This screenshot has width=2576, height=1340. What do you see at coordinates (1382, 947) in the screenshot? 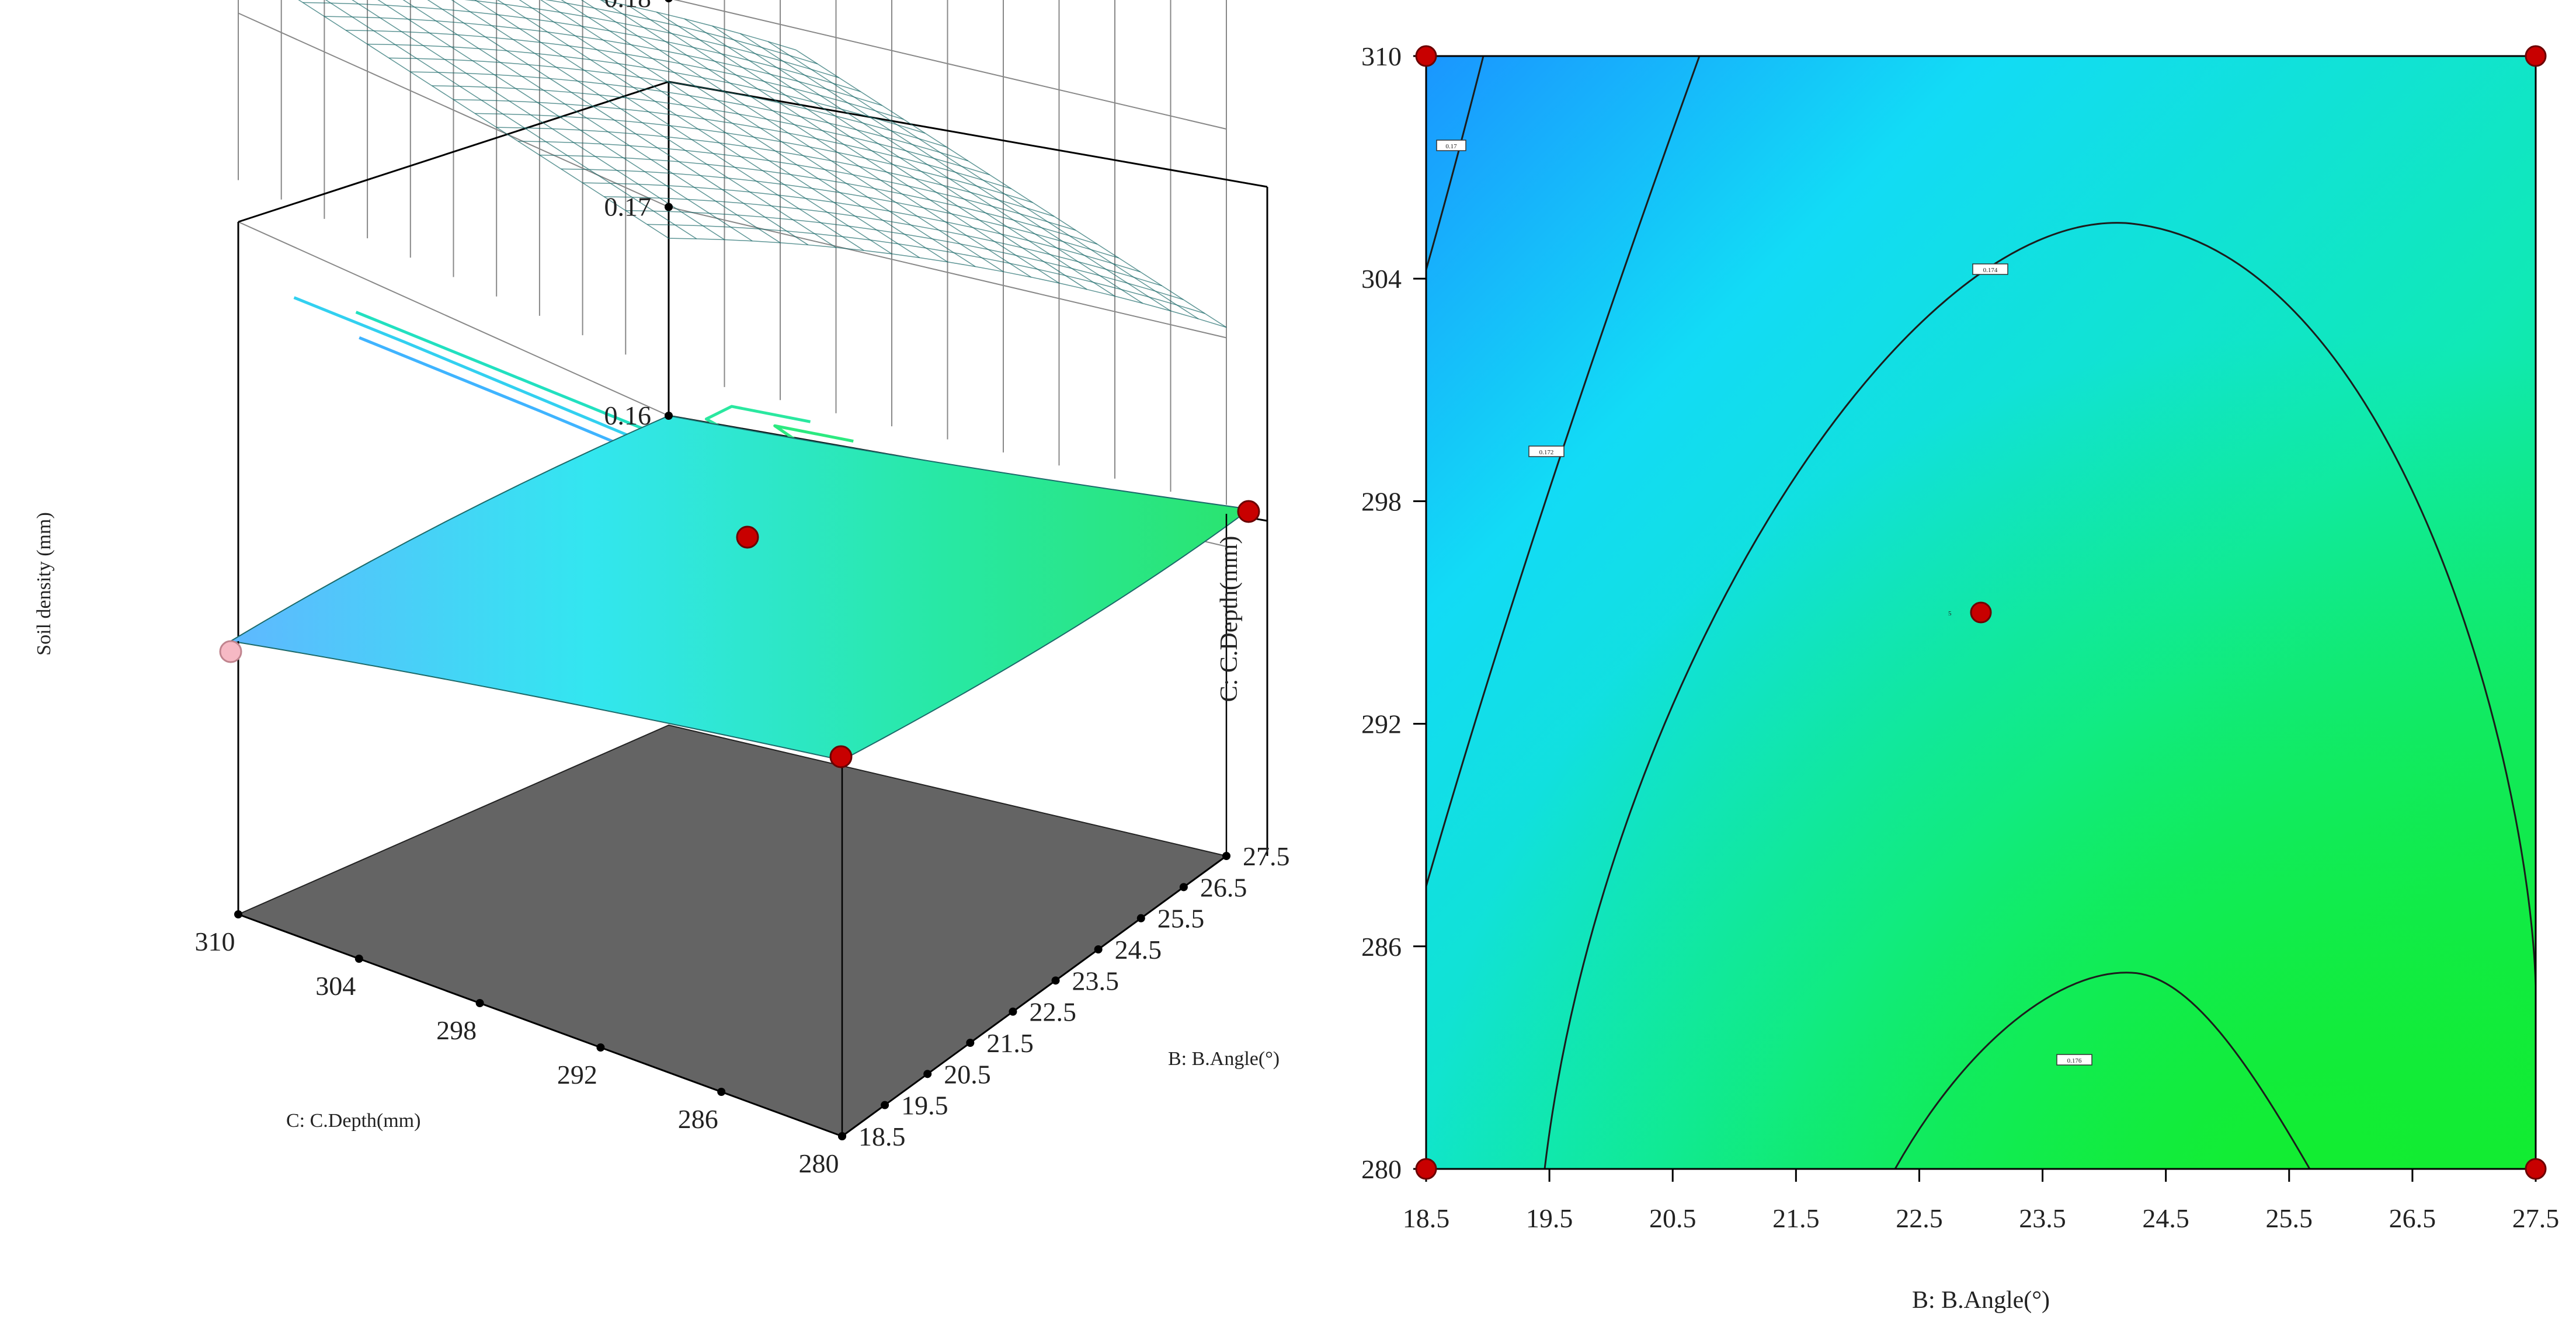
I see `contour-y-tick-label: 286` at bounding box center [1382, 947].